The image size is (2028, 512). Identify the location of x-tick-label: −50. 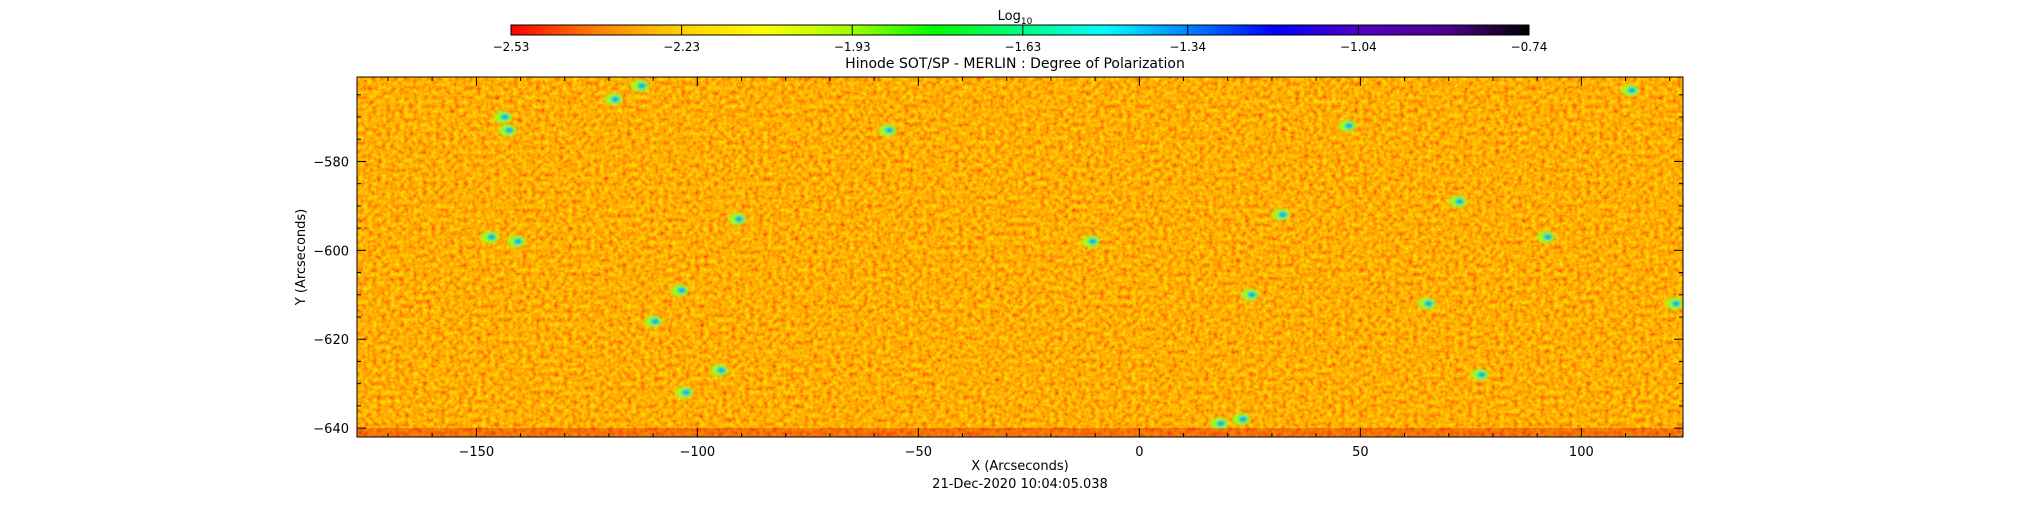
(918, 452).